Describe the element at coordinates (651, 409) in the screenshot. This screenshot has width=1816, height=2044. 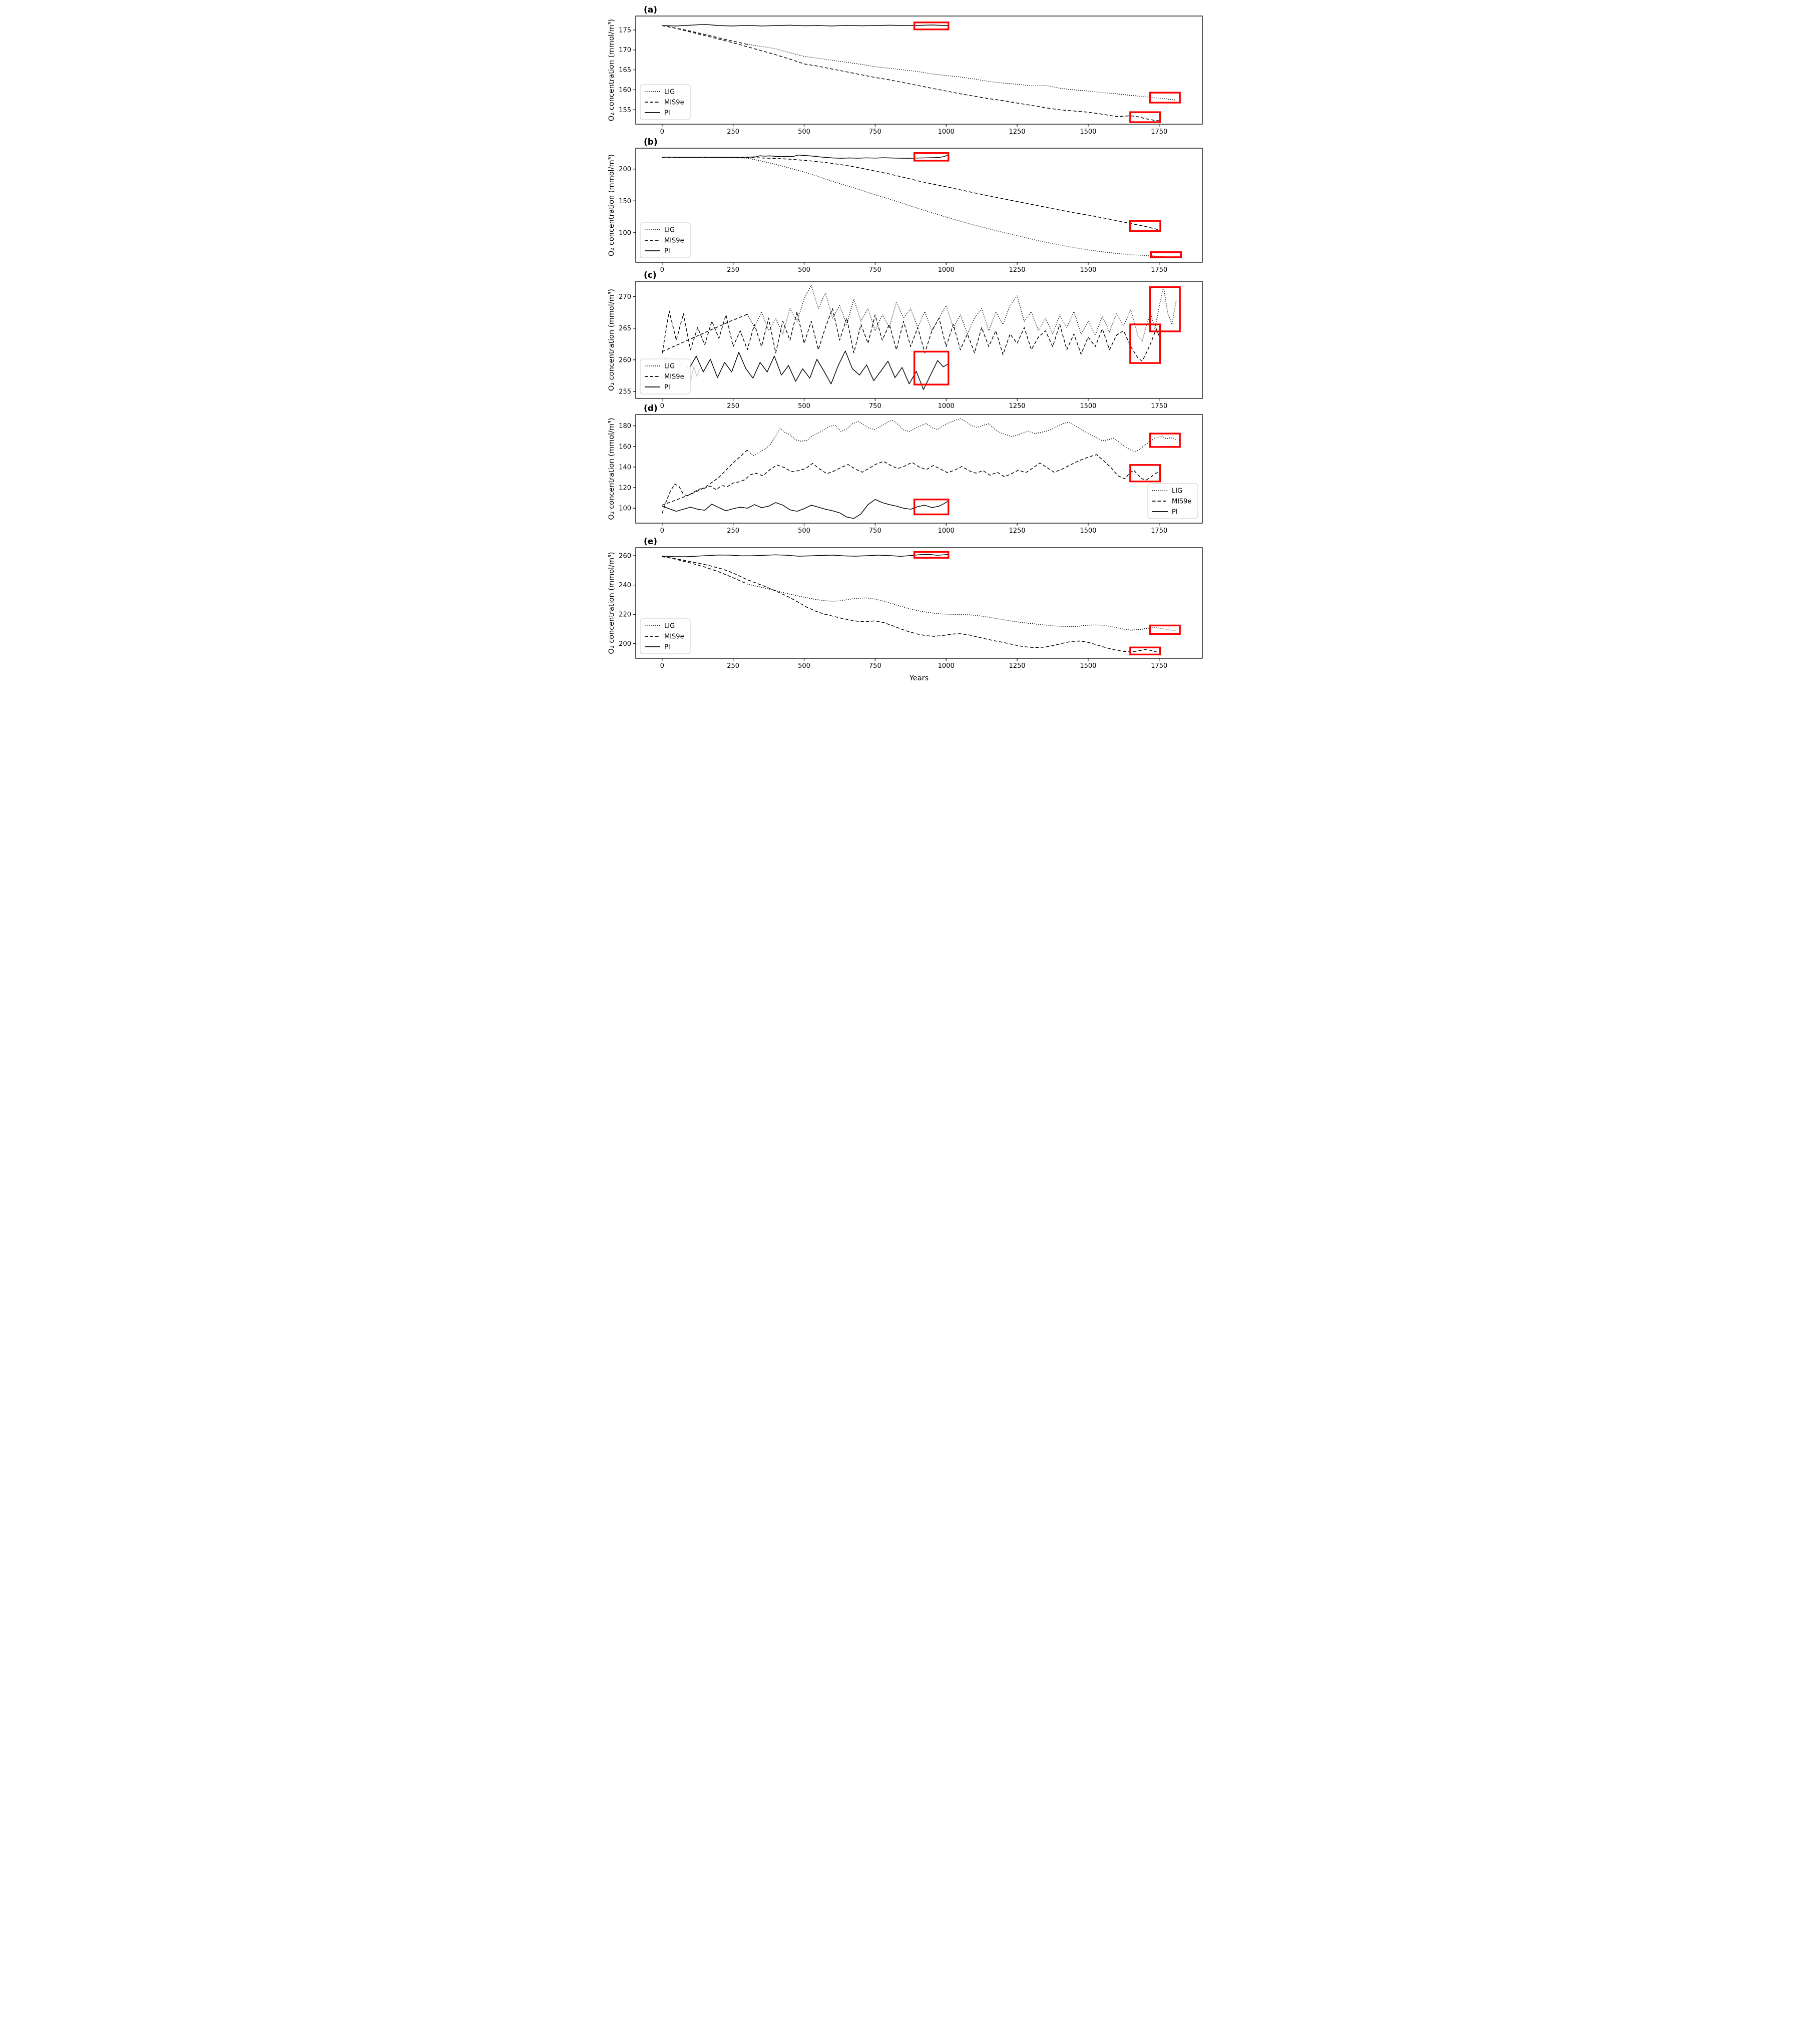
I see `panel-label: (d)` at that location.